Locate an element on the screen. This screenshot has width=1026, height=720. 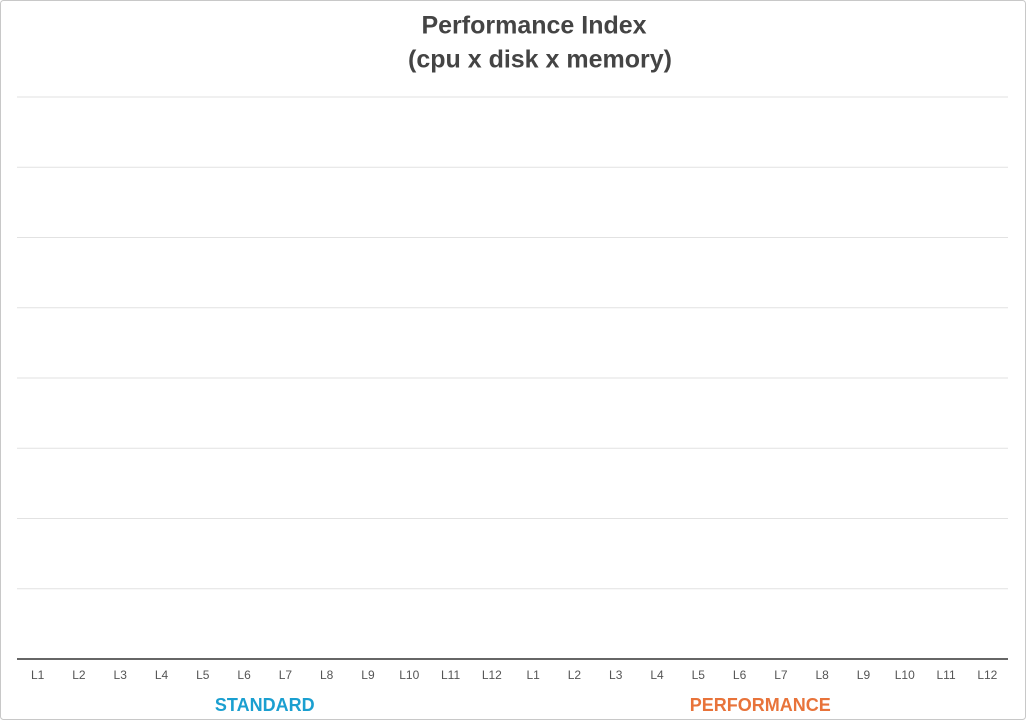
chart-title: Performance Index is located at coordinates (533, 26).